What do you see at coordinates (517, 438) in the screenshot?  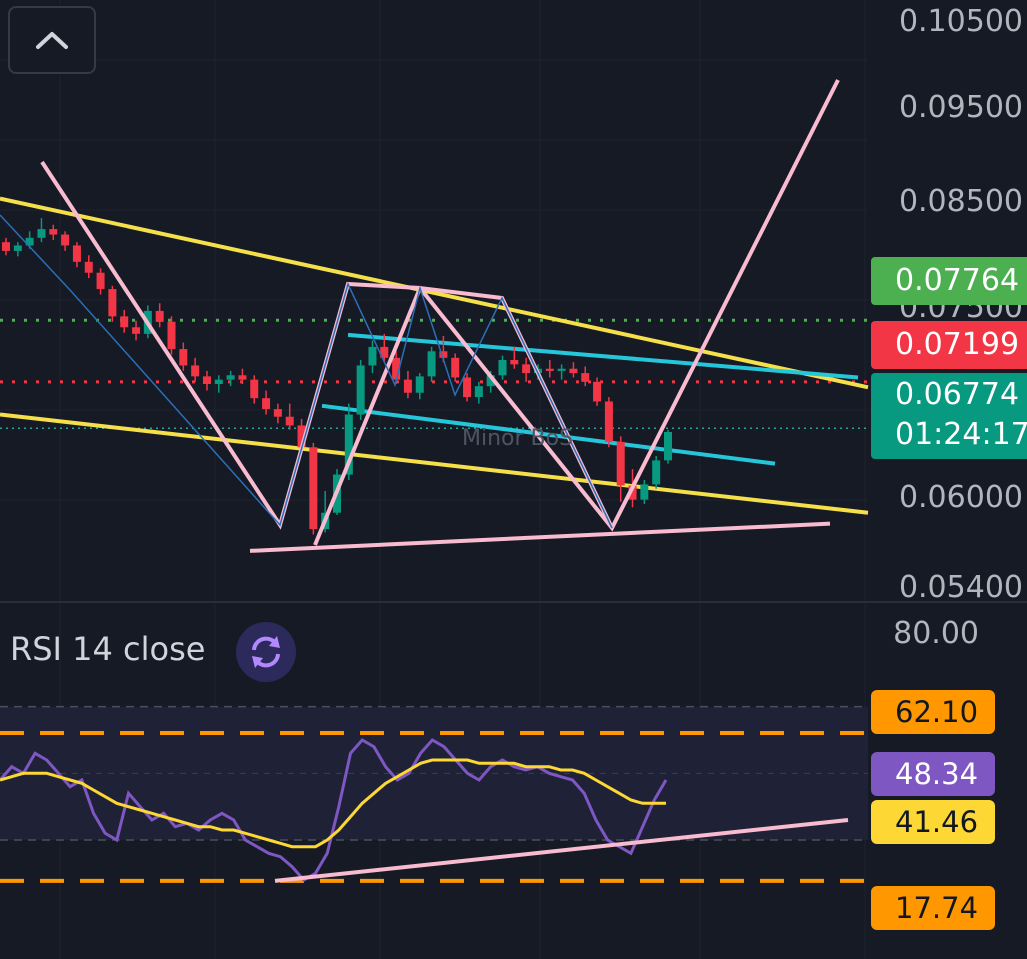 I see `minor-bos-label: Minor BoS` at bounding box center [517, 438].